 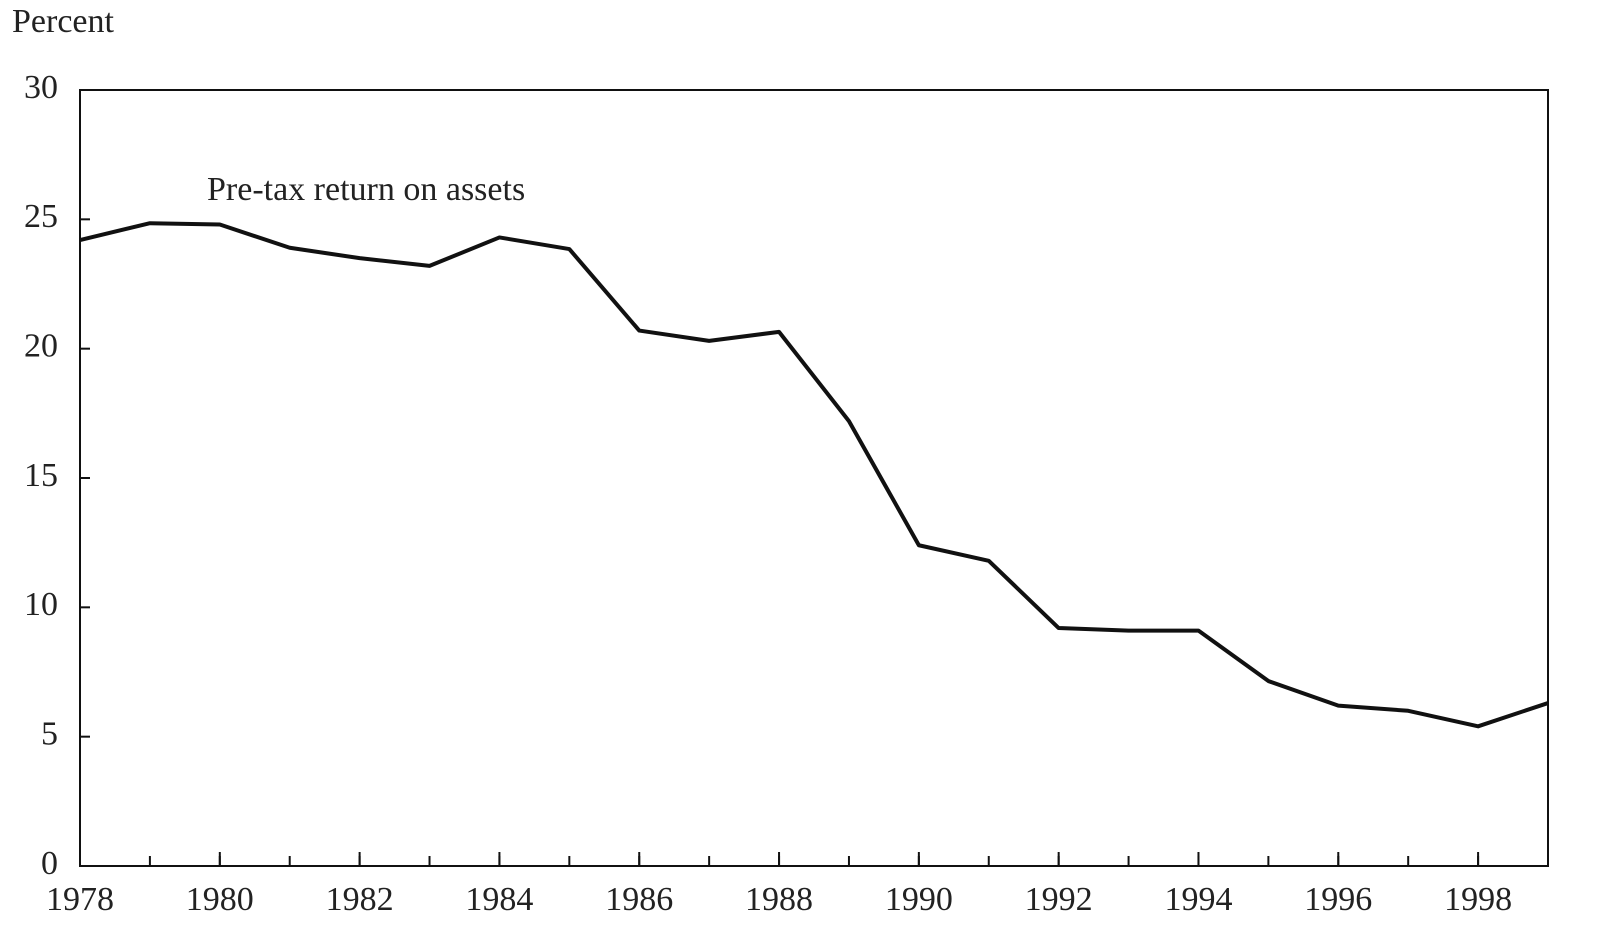 I want to click on x-tick-label: 1990, so click(x=919, y=899).